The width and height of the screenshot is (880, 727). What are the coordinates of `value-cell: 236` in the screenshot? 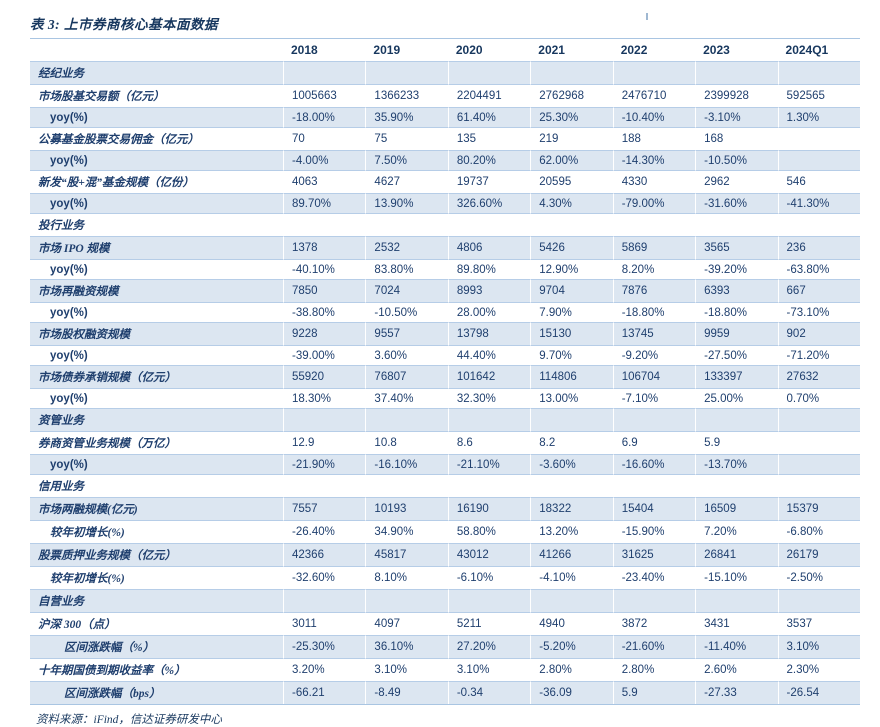 It's located at (818, 247).